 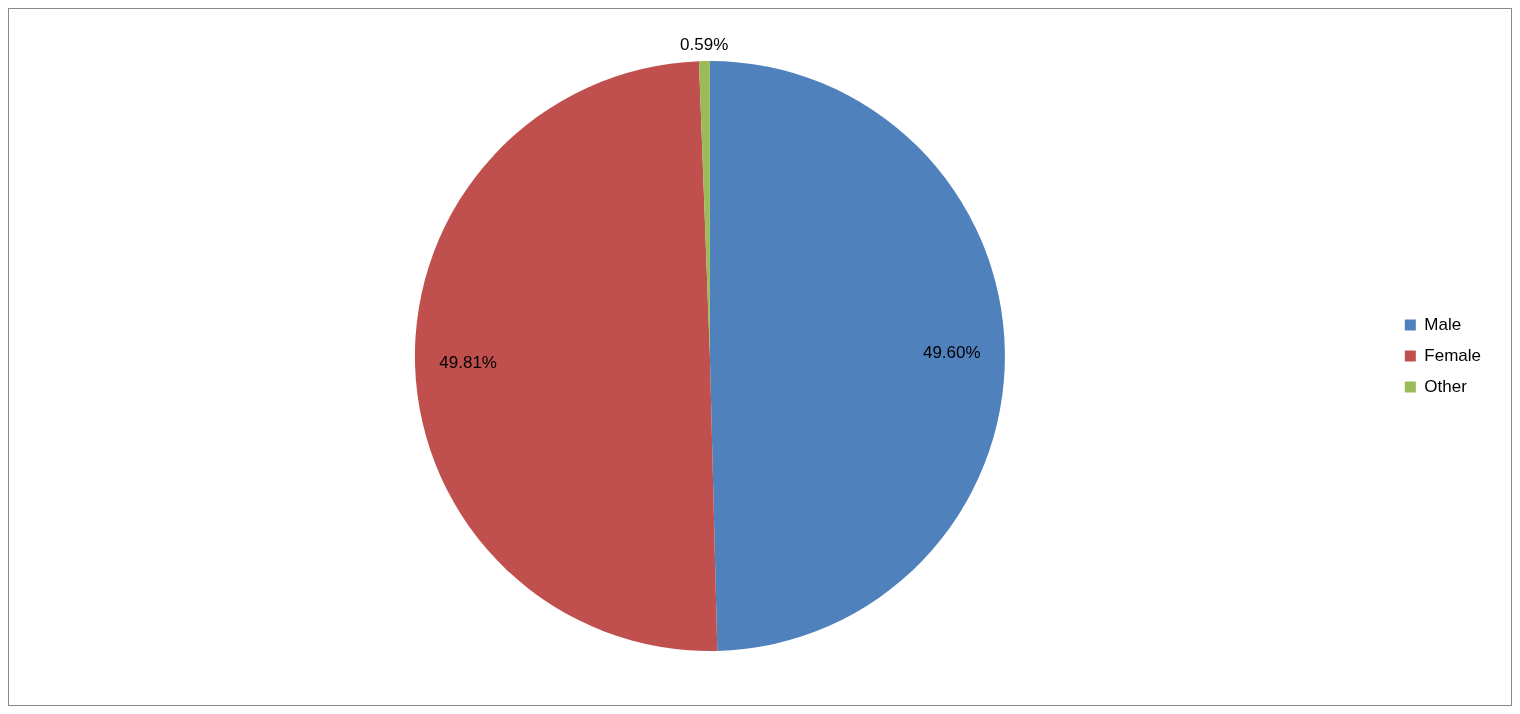 I want to click on legend-label: Male, so click(x=1443, y=324).